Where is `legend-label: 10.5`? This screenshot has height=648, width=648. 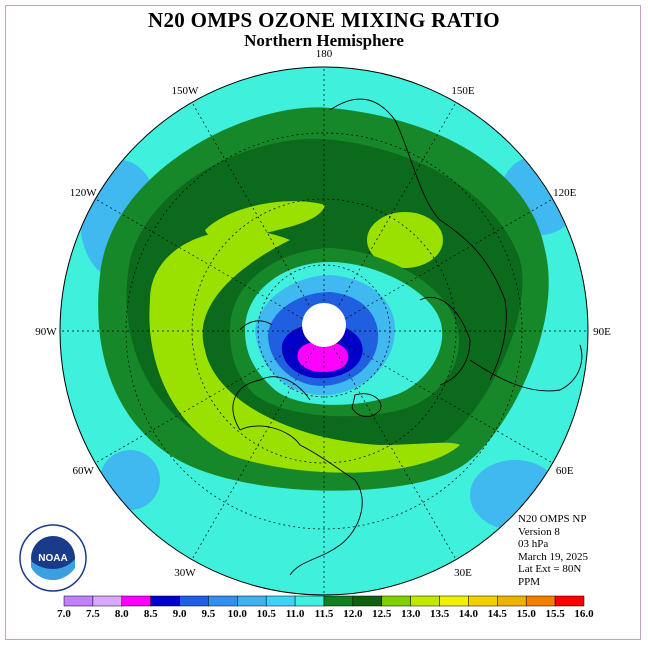
legend-label: 10.5 is located at coordinates (267, 614).